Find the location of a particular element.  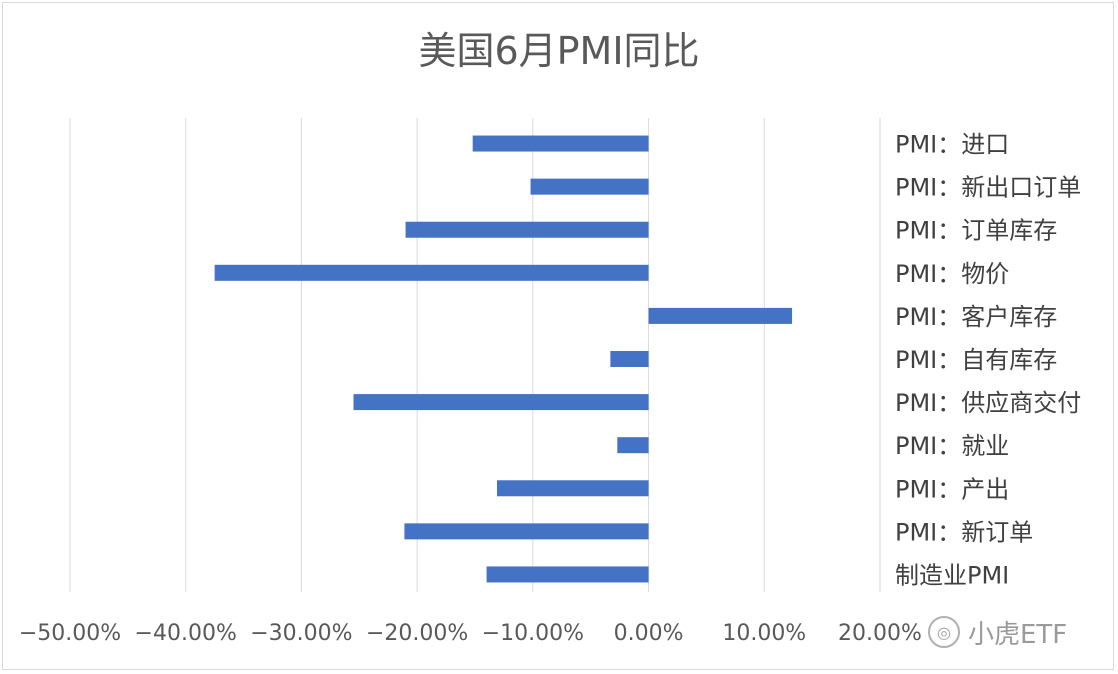

tiger-logo-icon: ◎ is located at coordinates (944, 632).